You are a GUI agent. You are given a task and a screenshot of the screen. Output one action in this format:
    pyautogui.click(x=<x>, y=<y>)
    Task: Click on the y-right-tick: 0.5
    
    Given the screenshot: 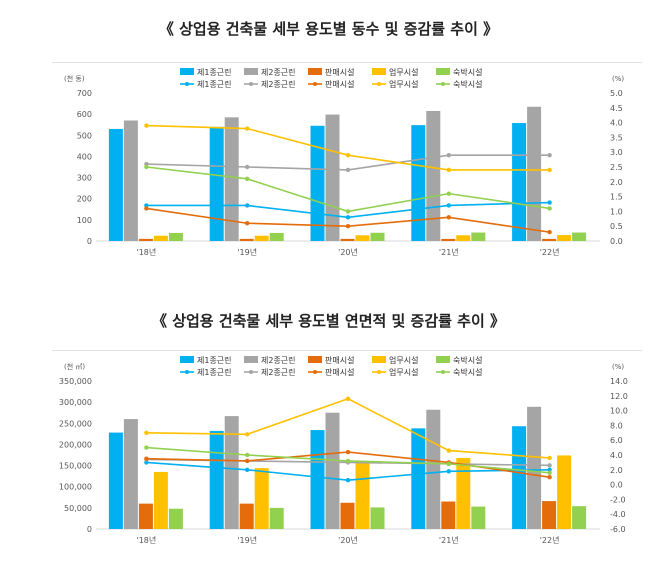 What is the action you would take?
    pyautogui.click(x=616, y=226)
    